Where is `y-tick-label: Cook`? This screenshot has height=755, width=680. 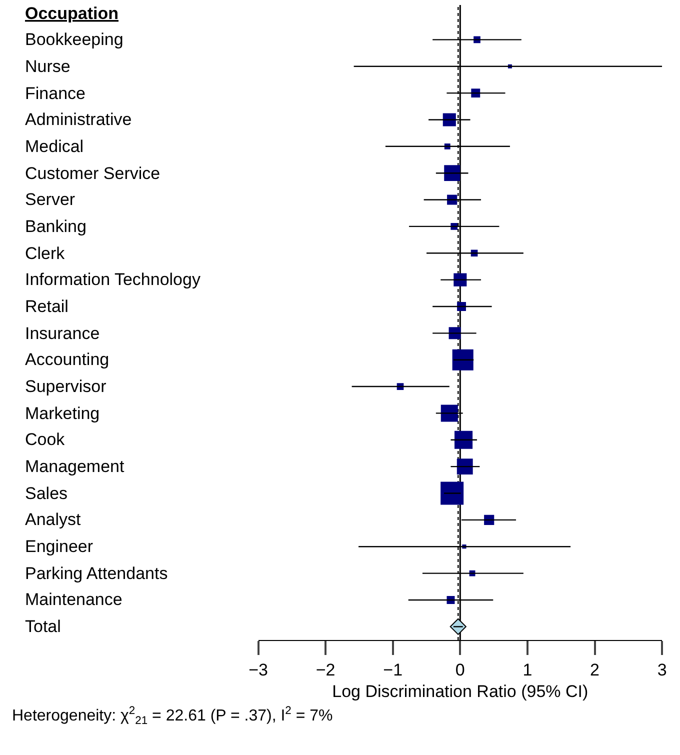
y-tick-label: Cook is located at coordinates (45, 439).